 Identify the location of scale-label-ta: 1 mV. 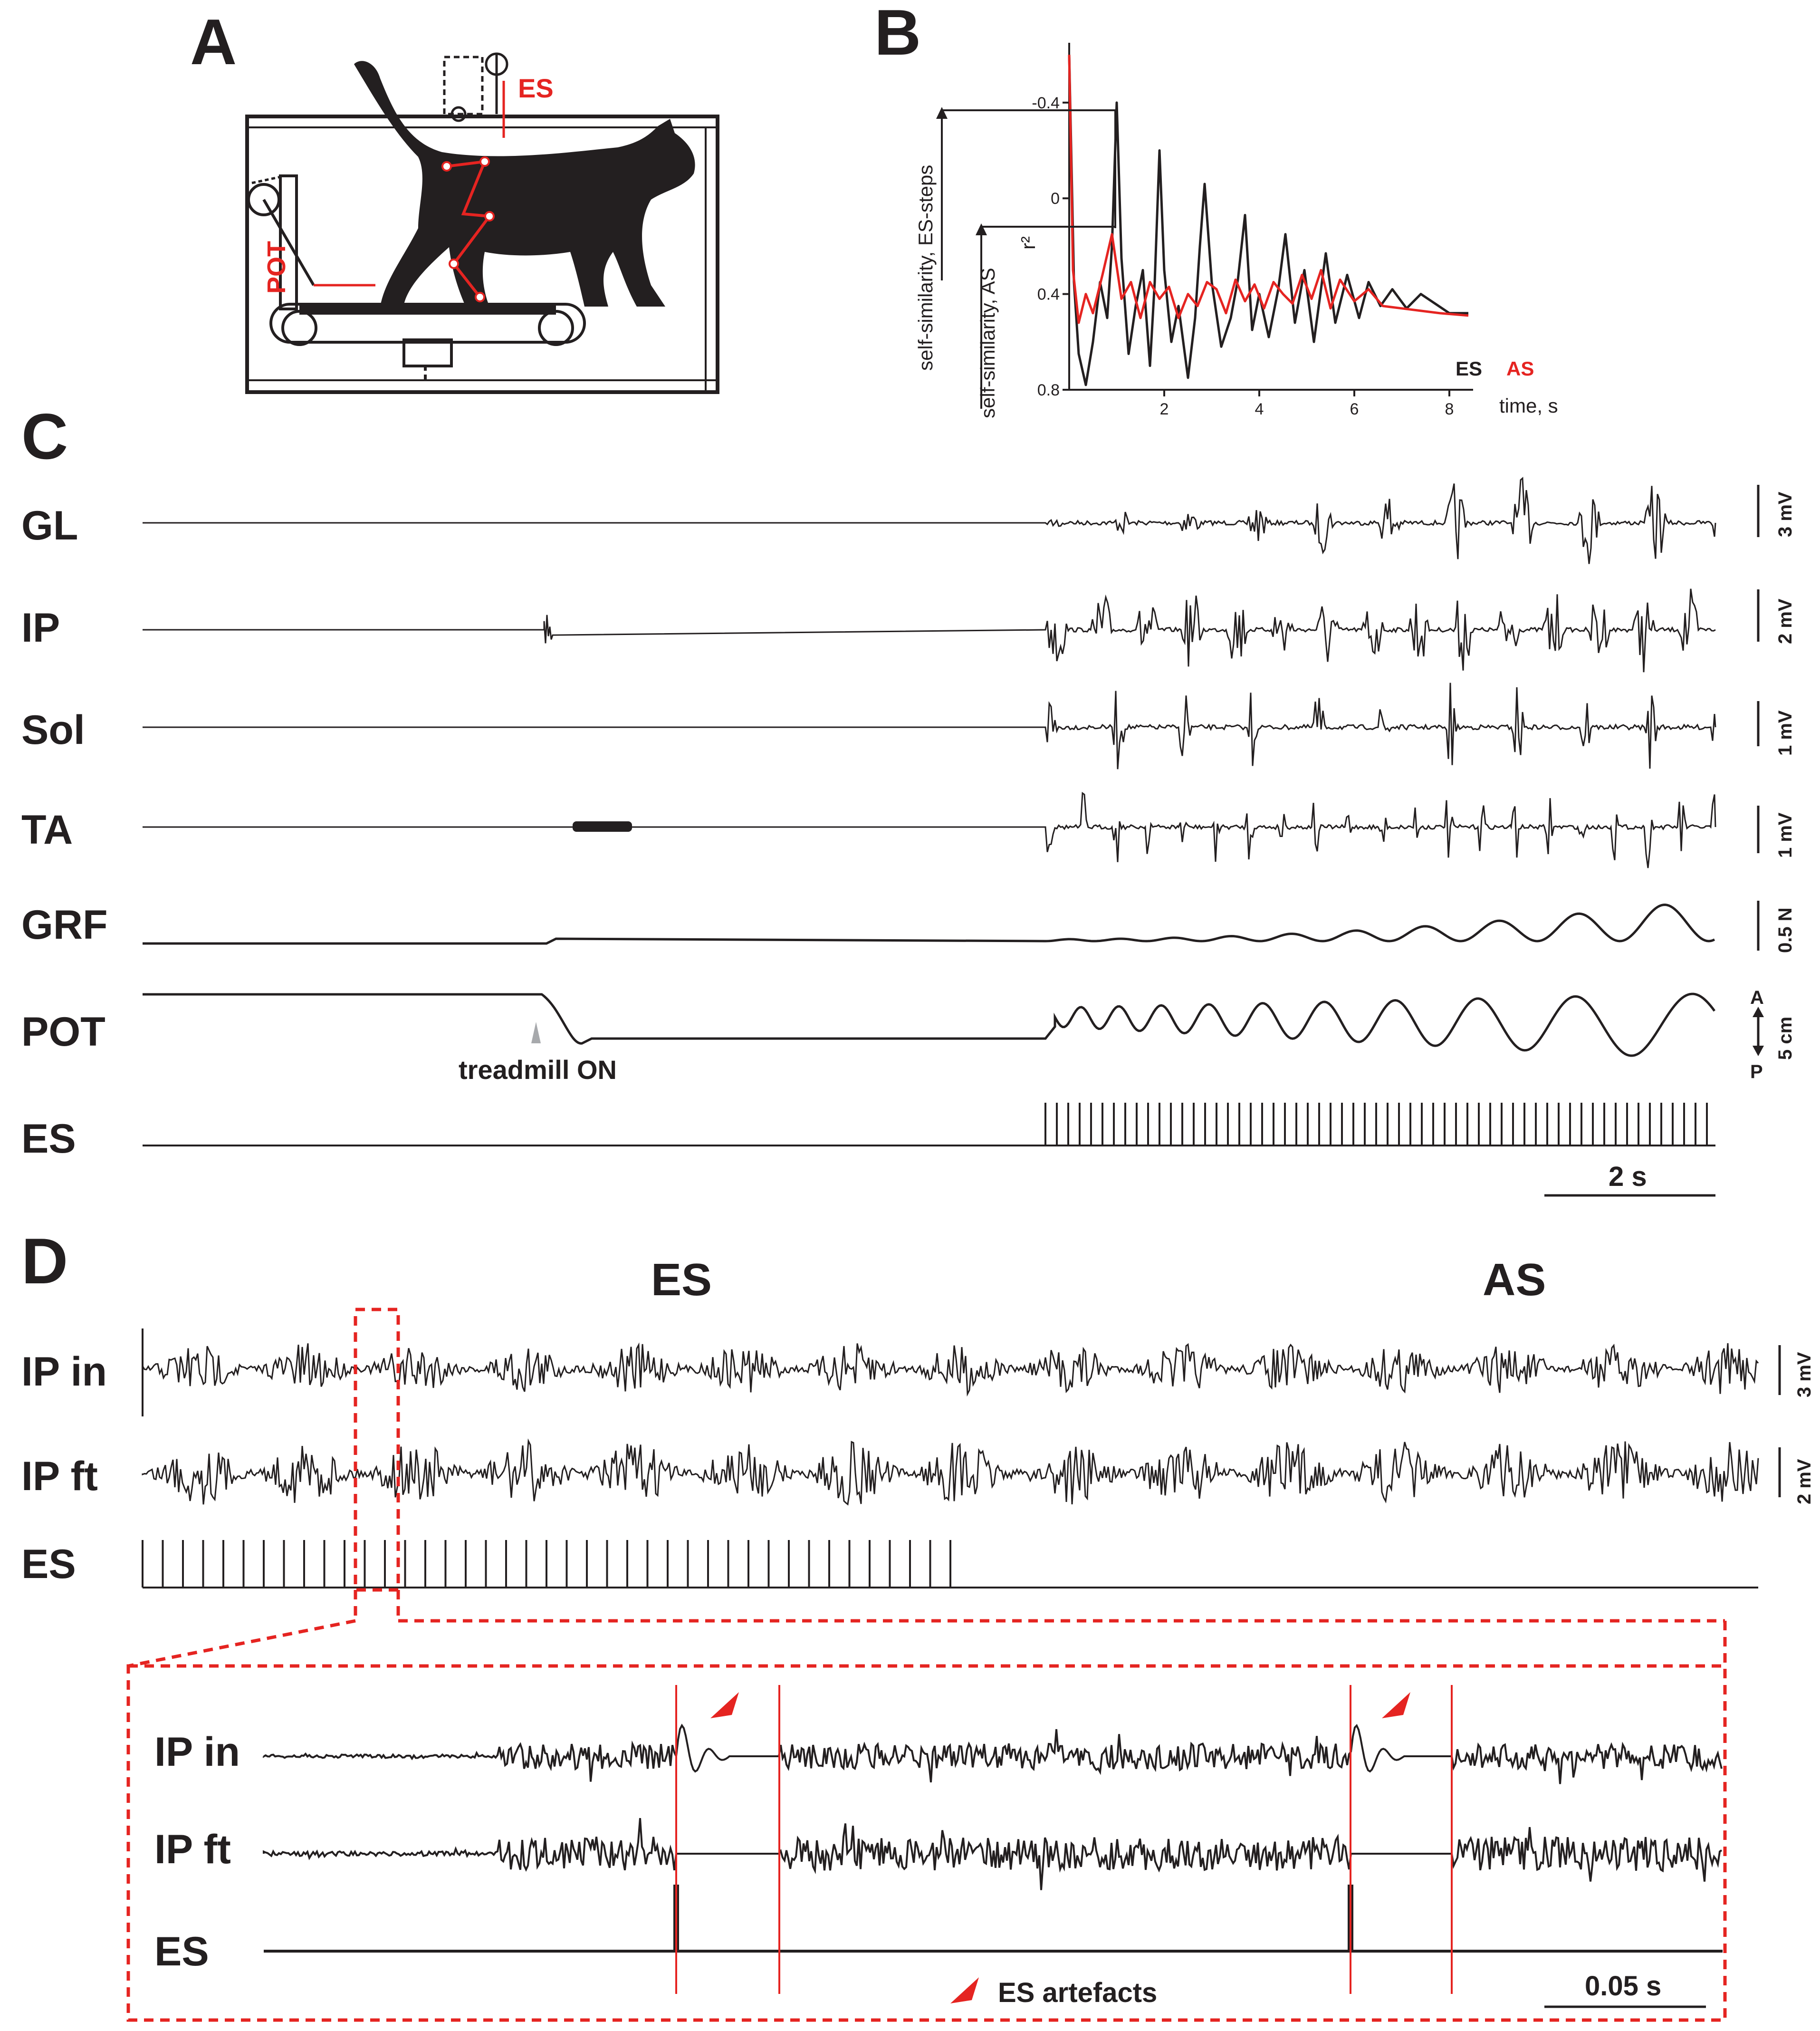
(1785, 835).